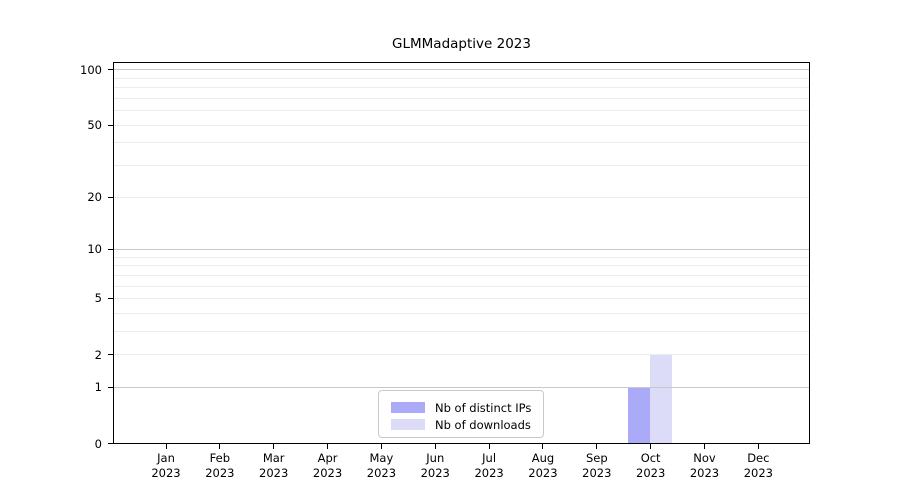 Image resolution: width=900 pixels, height=500 pixels. Describe the element at coordinates (596, 458) in the screenshot. I see `x-tick-label-month: Sep` at that location.